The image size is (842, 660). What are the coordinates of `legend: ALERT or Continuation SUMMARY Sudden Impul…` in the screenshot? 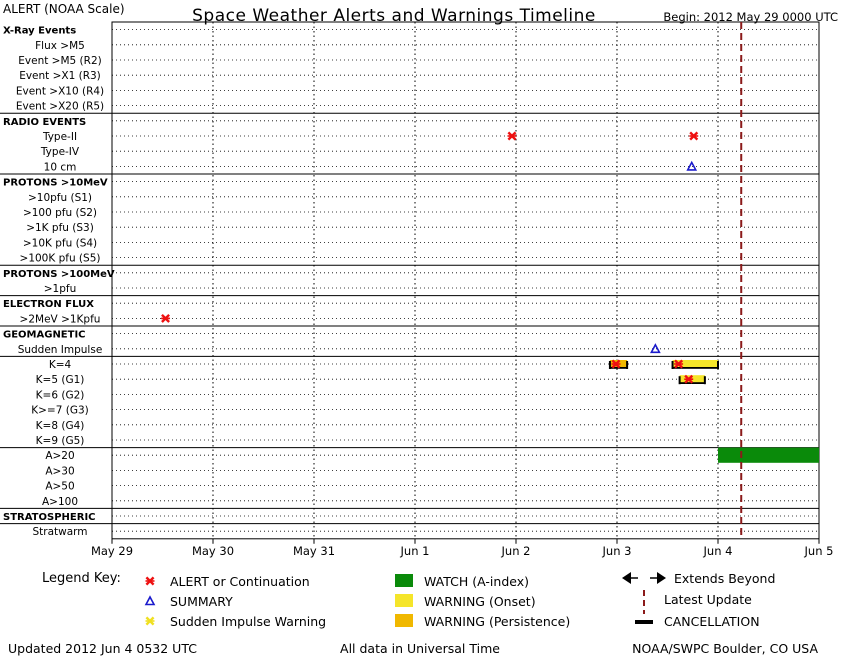 It's located at (459, 600).